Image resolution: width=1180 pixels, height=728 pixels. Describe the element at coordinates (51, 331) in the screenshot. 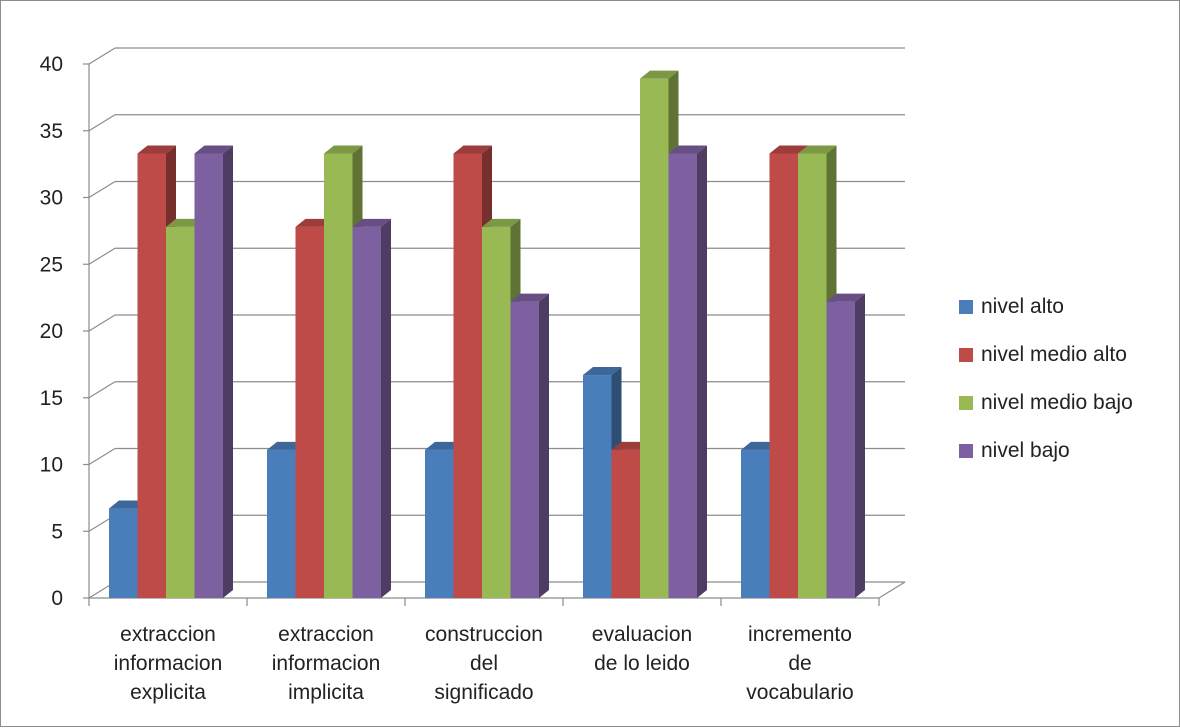

I see `y-tick-label: 20` at that location.